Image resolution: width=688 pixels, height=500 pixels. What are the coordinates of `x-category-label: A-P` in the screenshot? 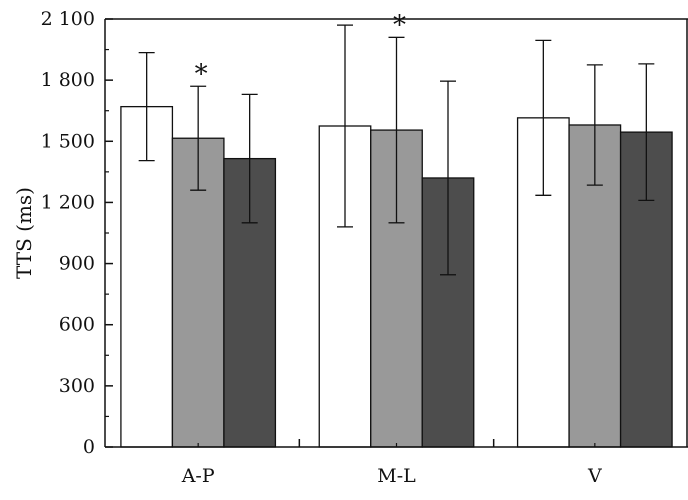 It's located at (198, 476).